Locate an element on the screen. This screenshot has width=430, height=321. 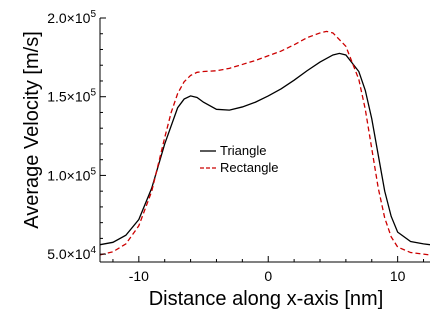
y-tick-label: 1.5×10⁵ is located at coordinates (71, 96).